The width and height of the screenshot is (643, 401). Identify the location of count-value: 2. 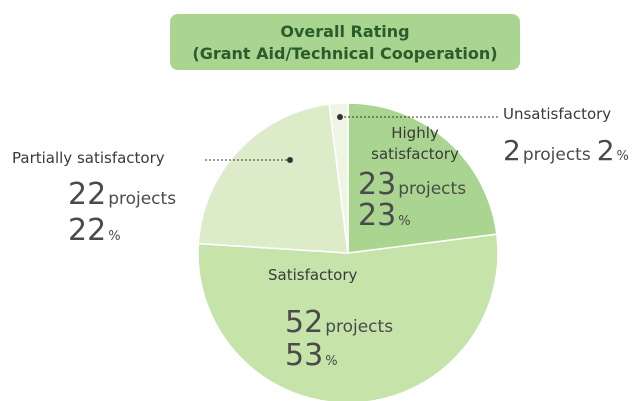
(512, 150).